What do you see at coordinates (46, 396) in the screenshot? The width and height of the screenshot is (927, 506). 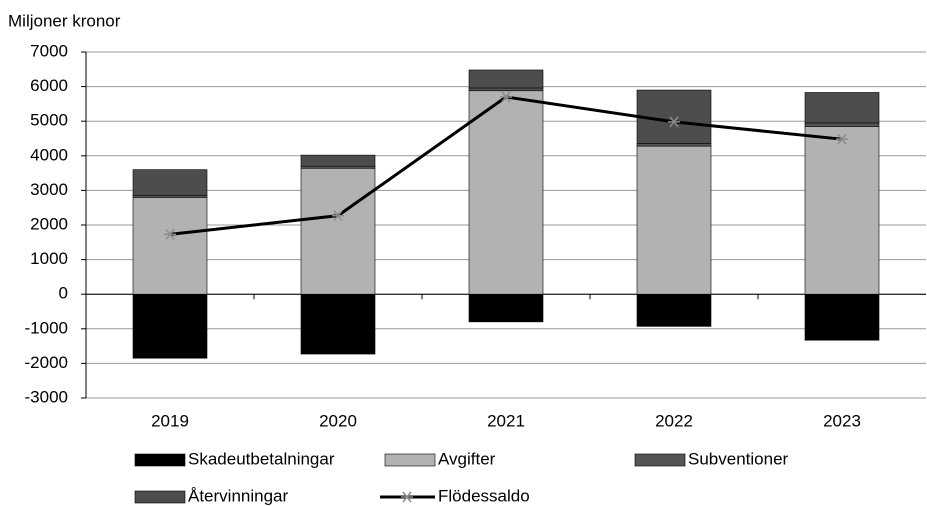 I see `y-tick-label: -3000` at bounding box center [46, 396].